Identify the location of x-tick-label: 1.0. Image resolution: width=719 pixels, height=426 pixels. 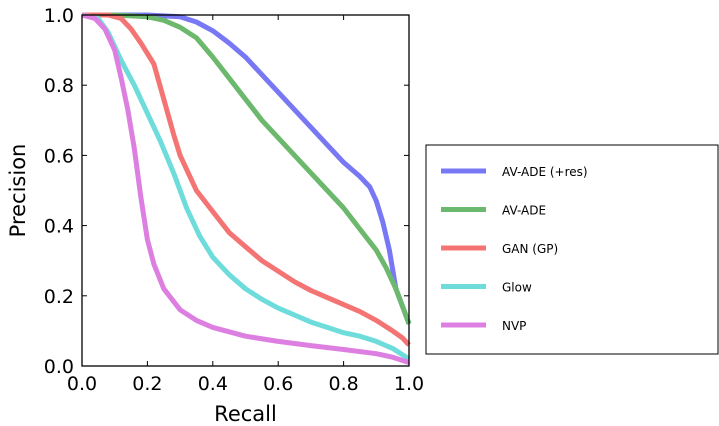
(409, 384).